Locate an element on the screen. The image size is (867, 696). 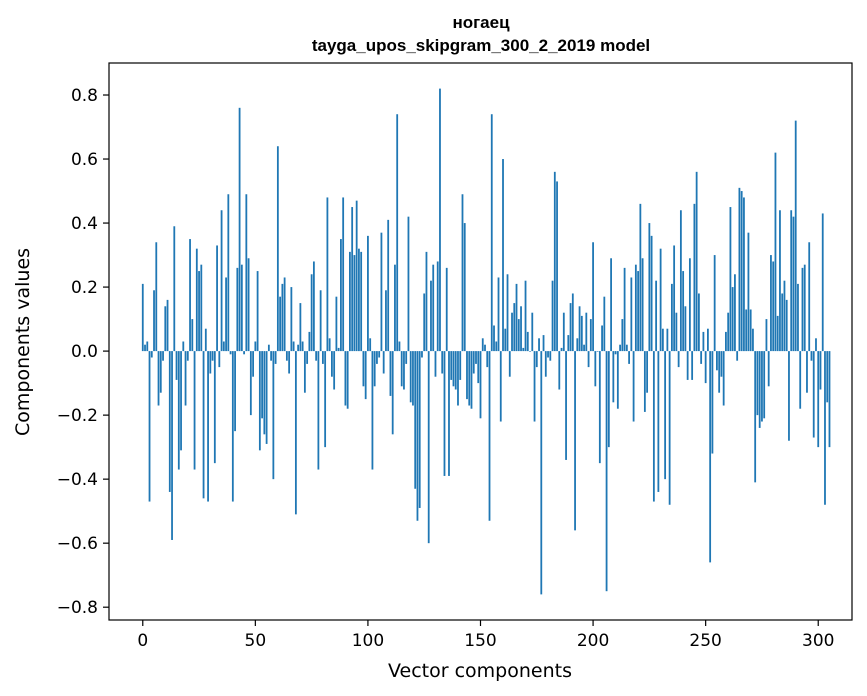
chart-title: ногаец is located at coordinates (481, 22).